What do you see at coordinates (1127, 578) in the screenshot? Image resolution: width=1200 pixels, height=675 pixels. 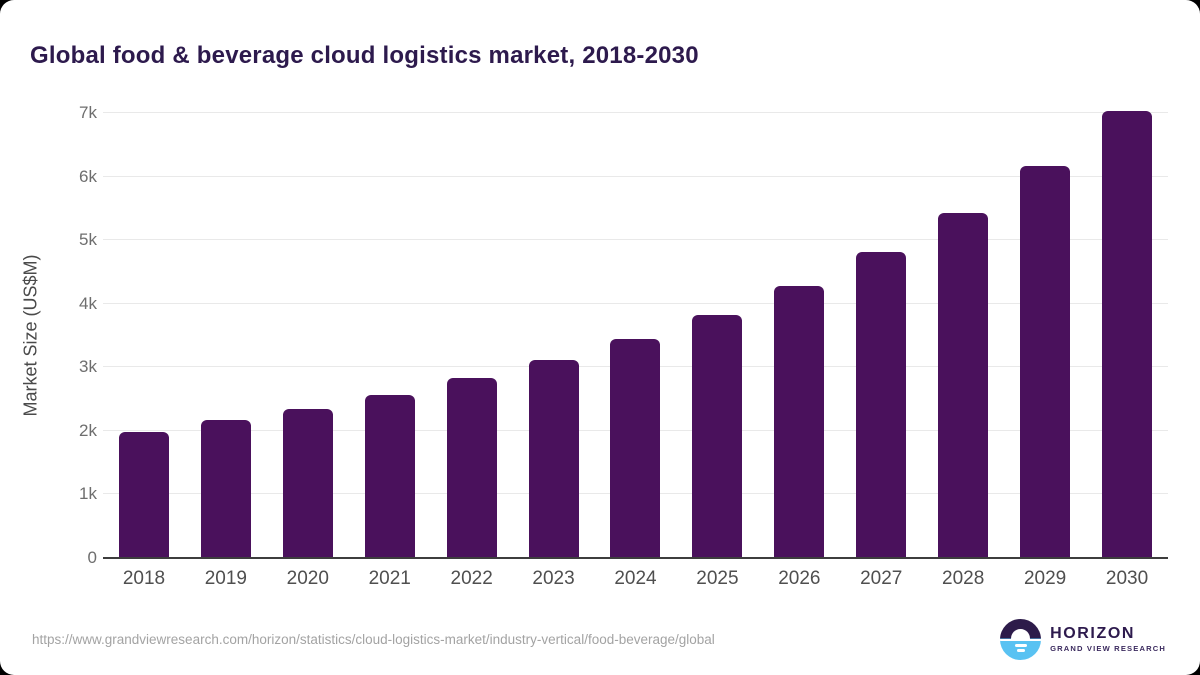 I see `x-axis-label-2030: 2030` at bounding box center [1127, 578].